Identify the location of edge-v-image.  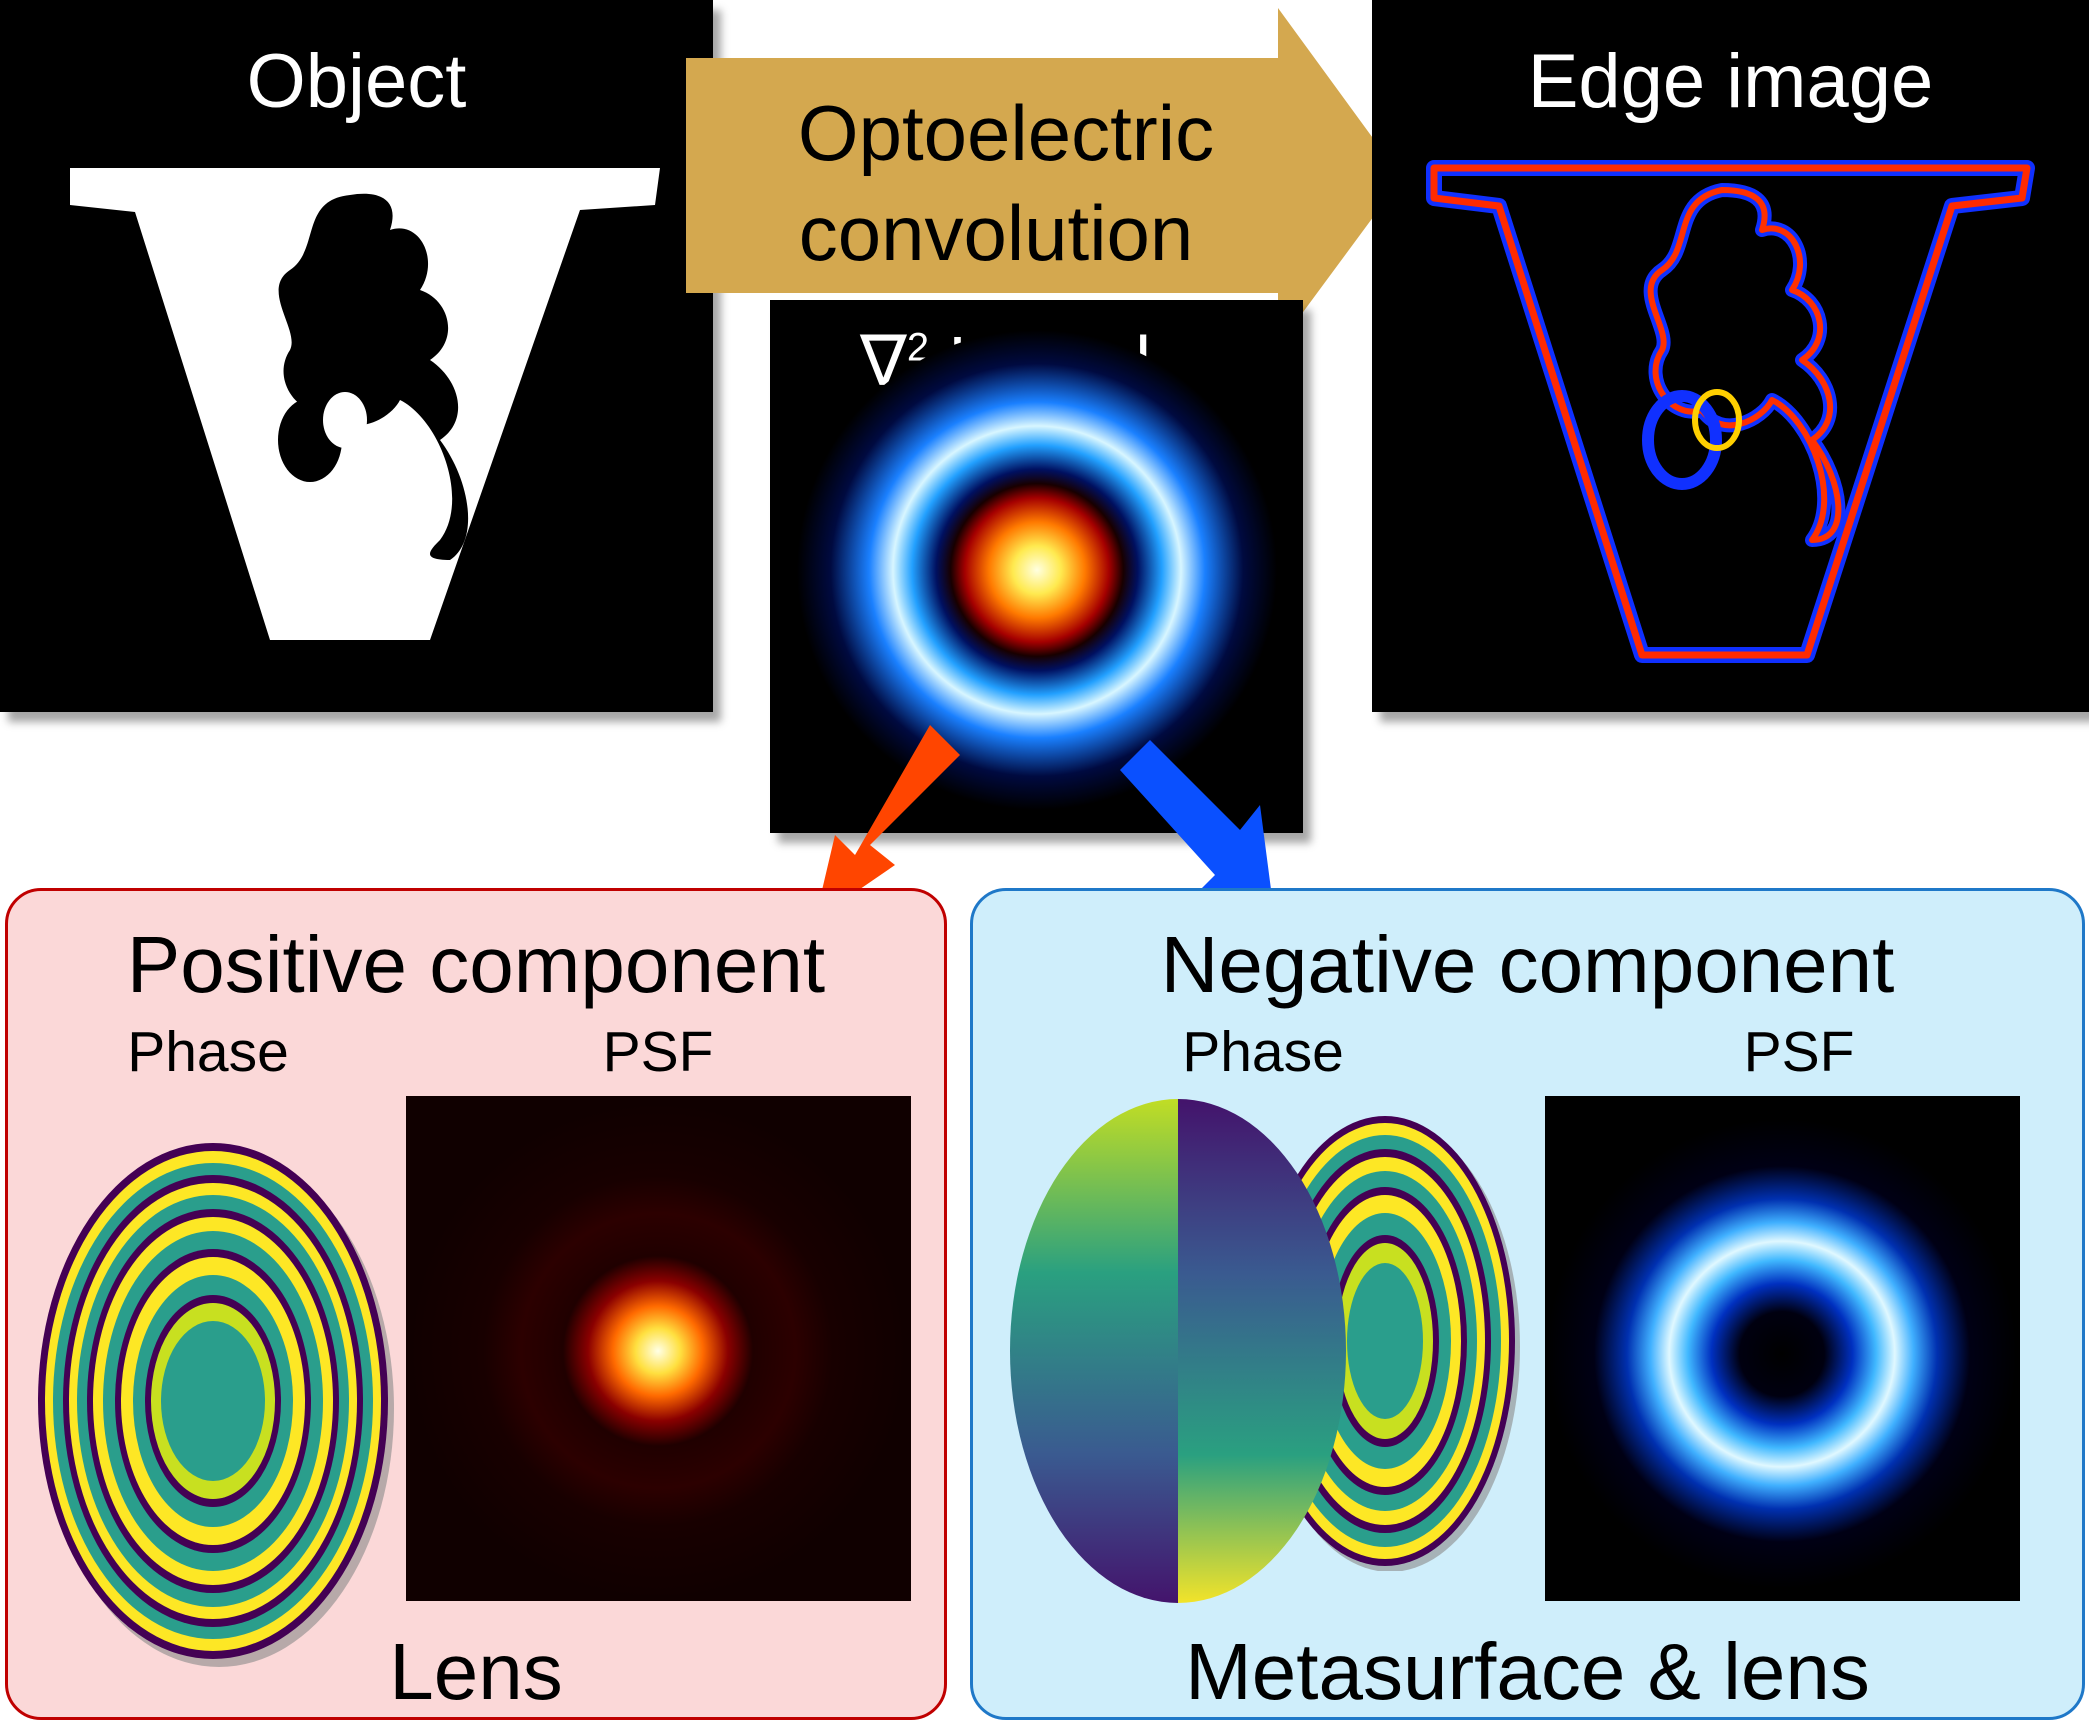
(1730, 411).